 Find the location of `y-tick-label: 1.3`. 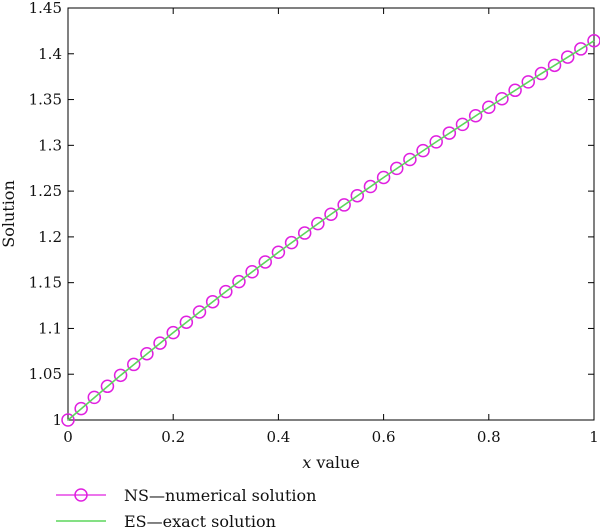

y-tick-label: 1.3 is located at coordinates (50, 145).